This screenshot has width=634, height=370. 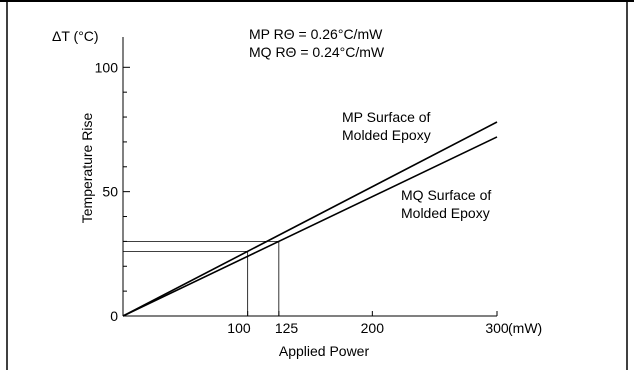 I want to click on x-unit-label: (mW), so click(x=525, y=328).